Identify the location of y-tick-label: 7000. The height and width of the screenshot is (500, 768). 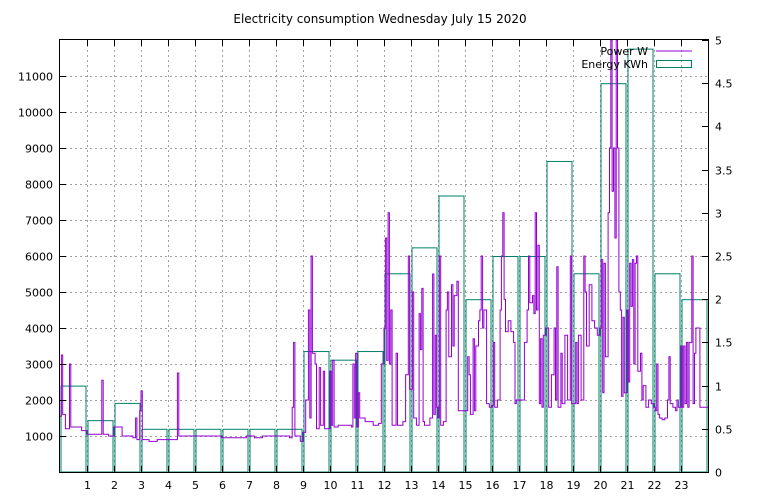
(39, 221).